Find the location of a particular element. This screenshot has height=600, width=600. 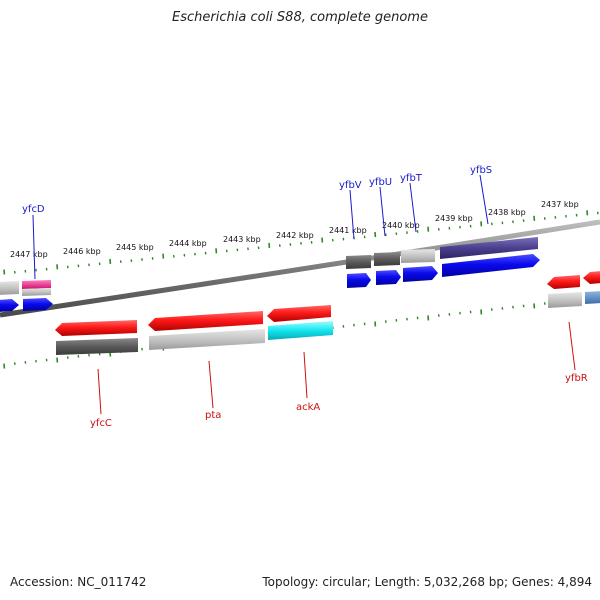

scale-label-2437: 2437 kbp is located at coordinates (560, 204).